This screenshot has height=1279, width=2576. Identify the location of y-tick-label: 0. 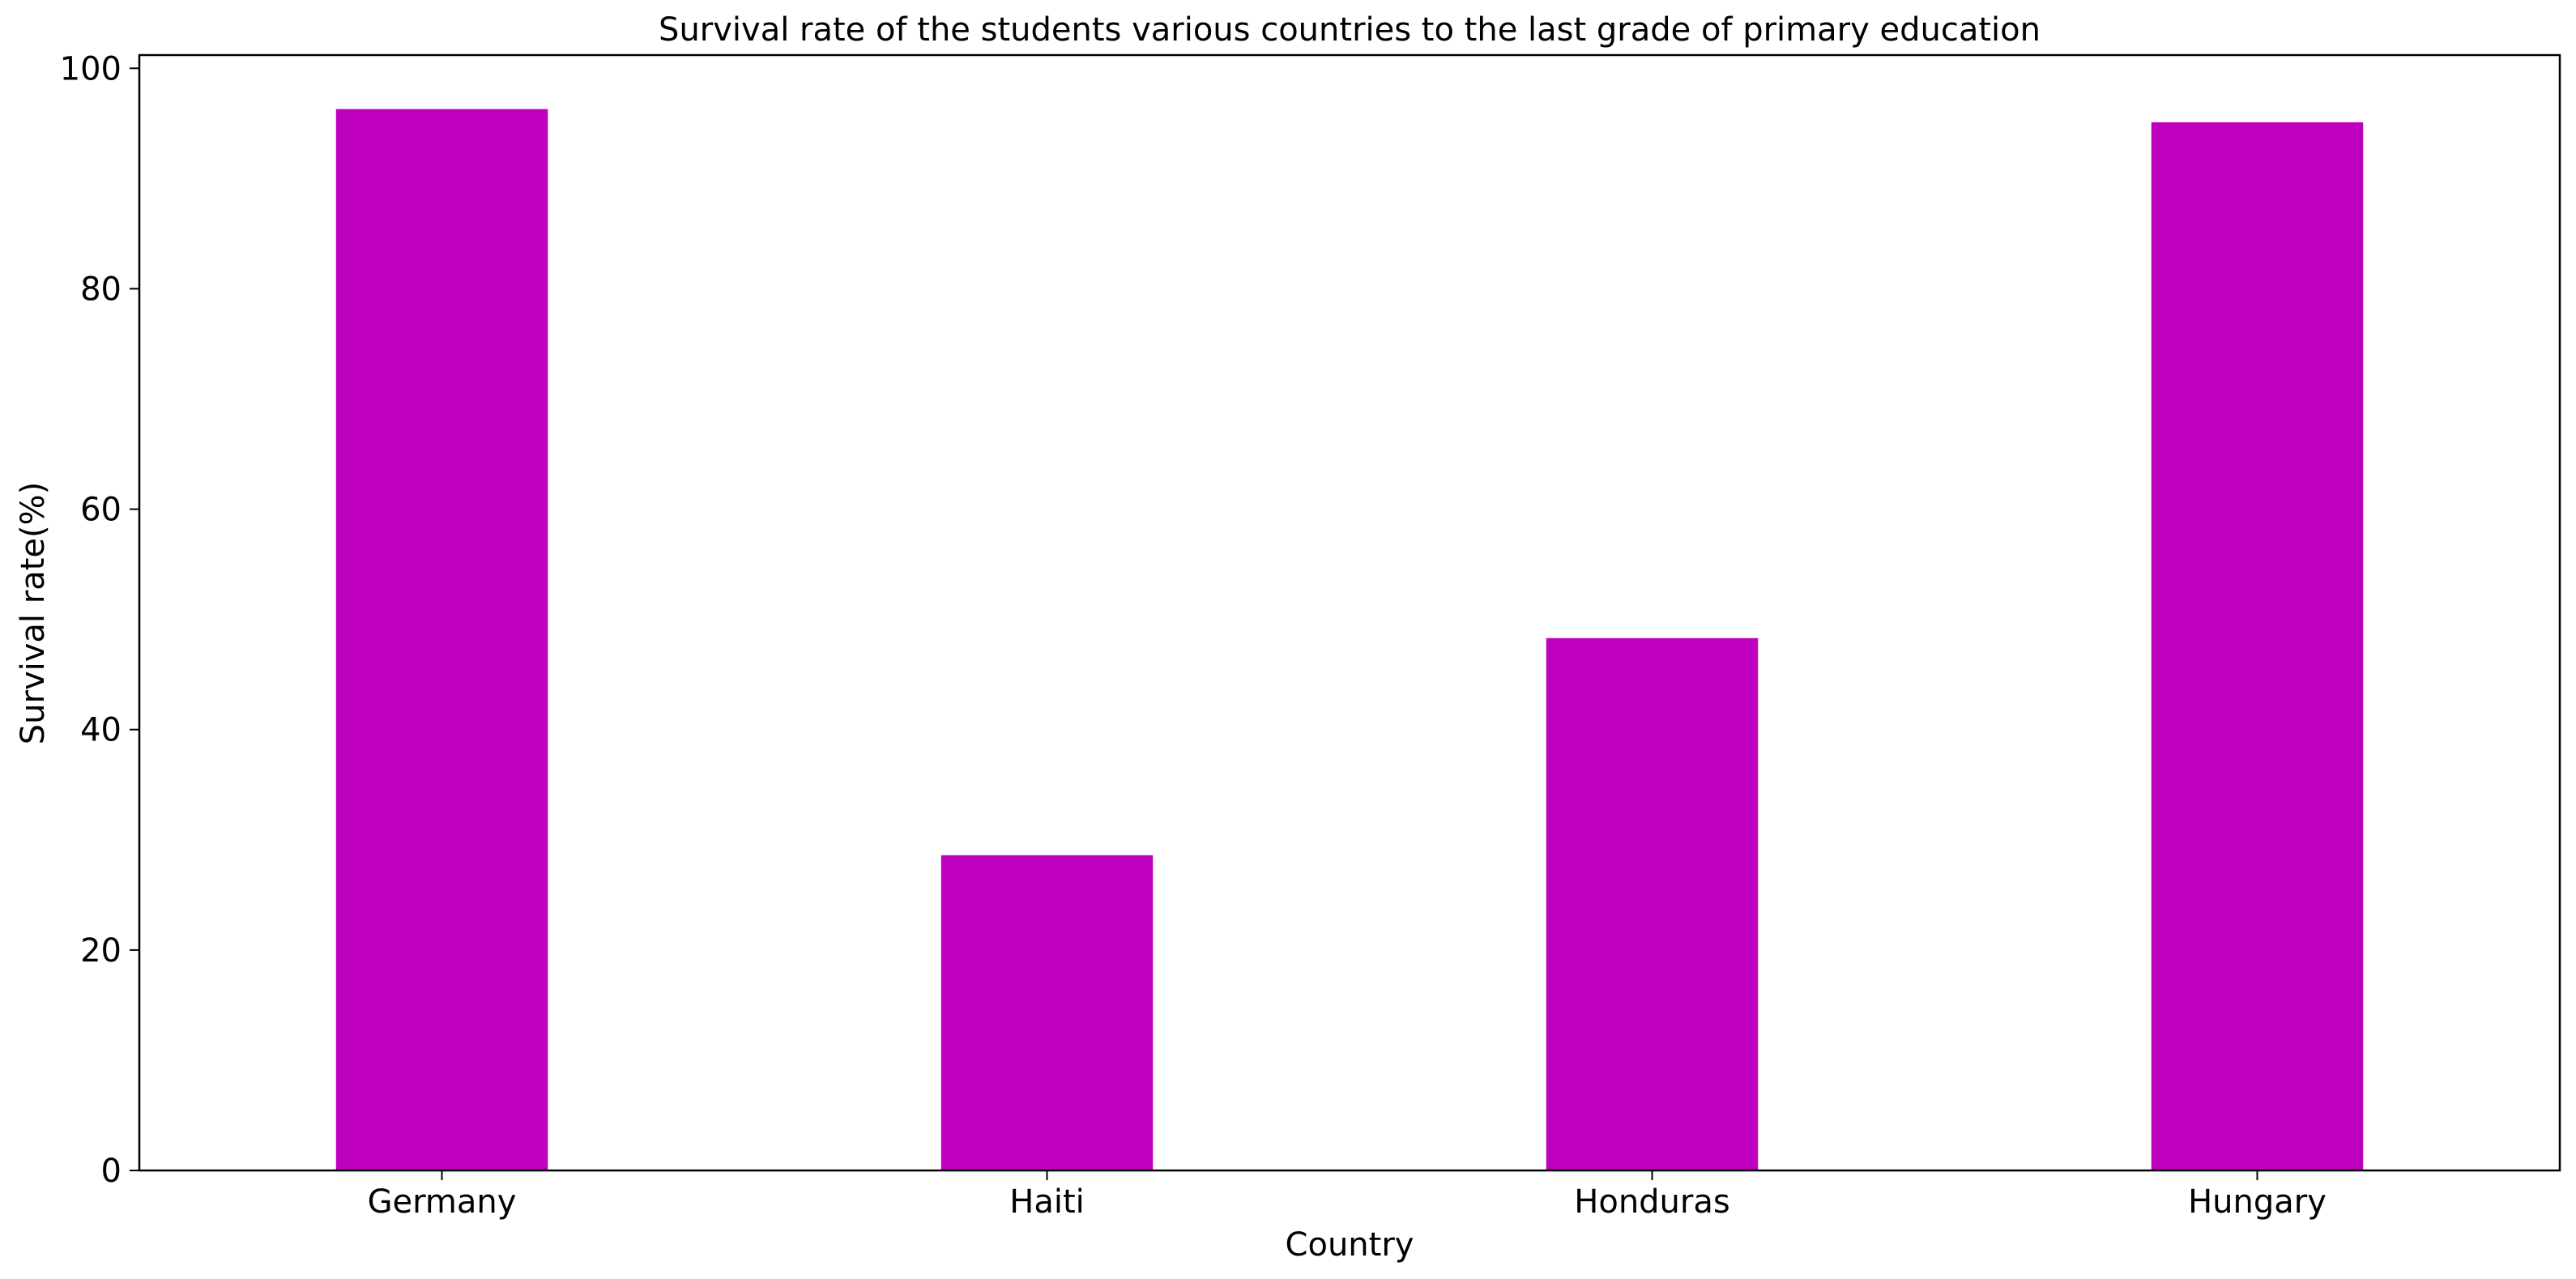
(111, 1171).